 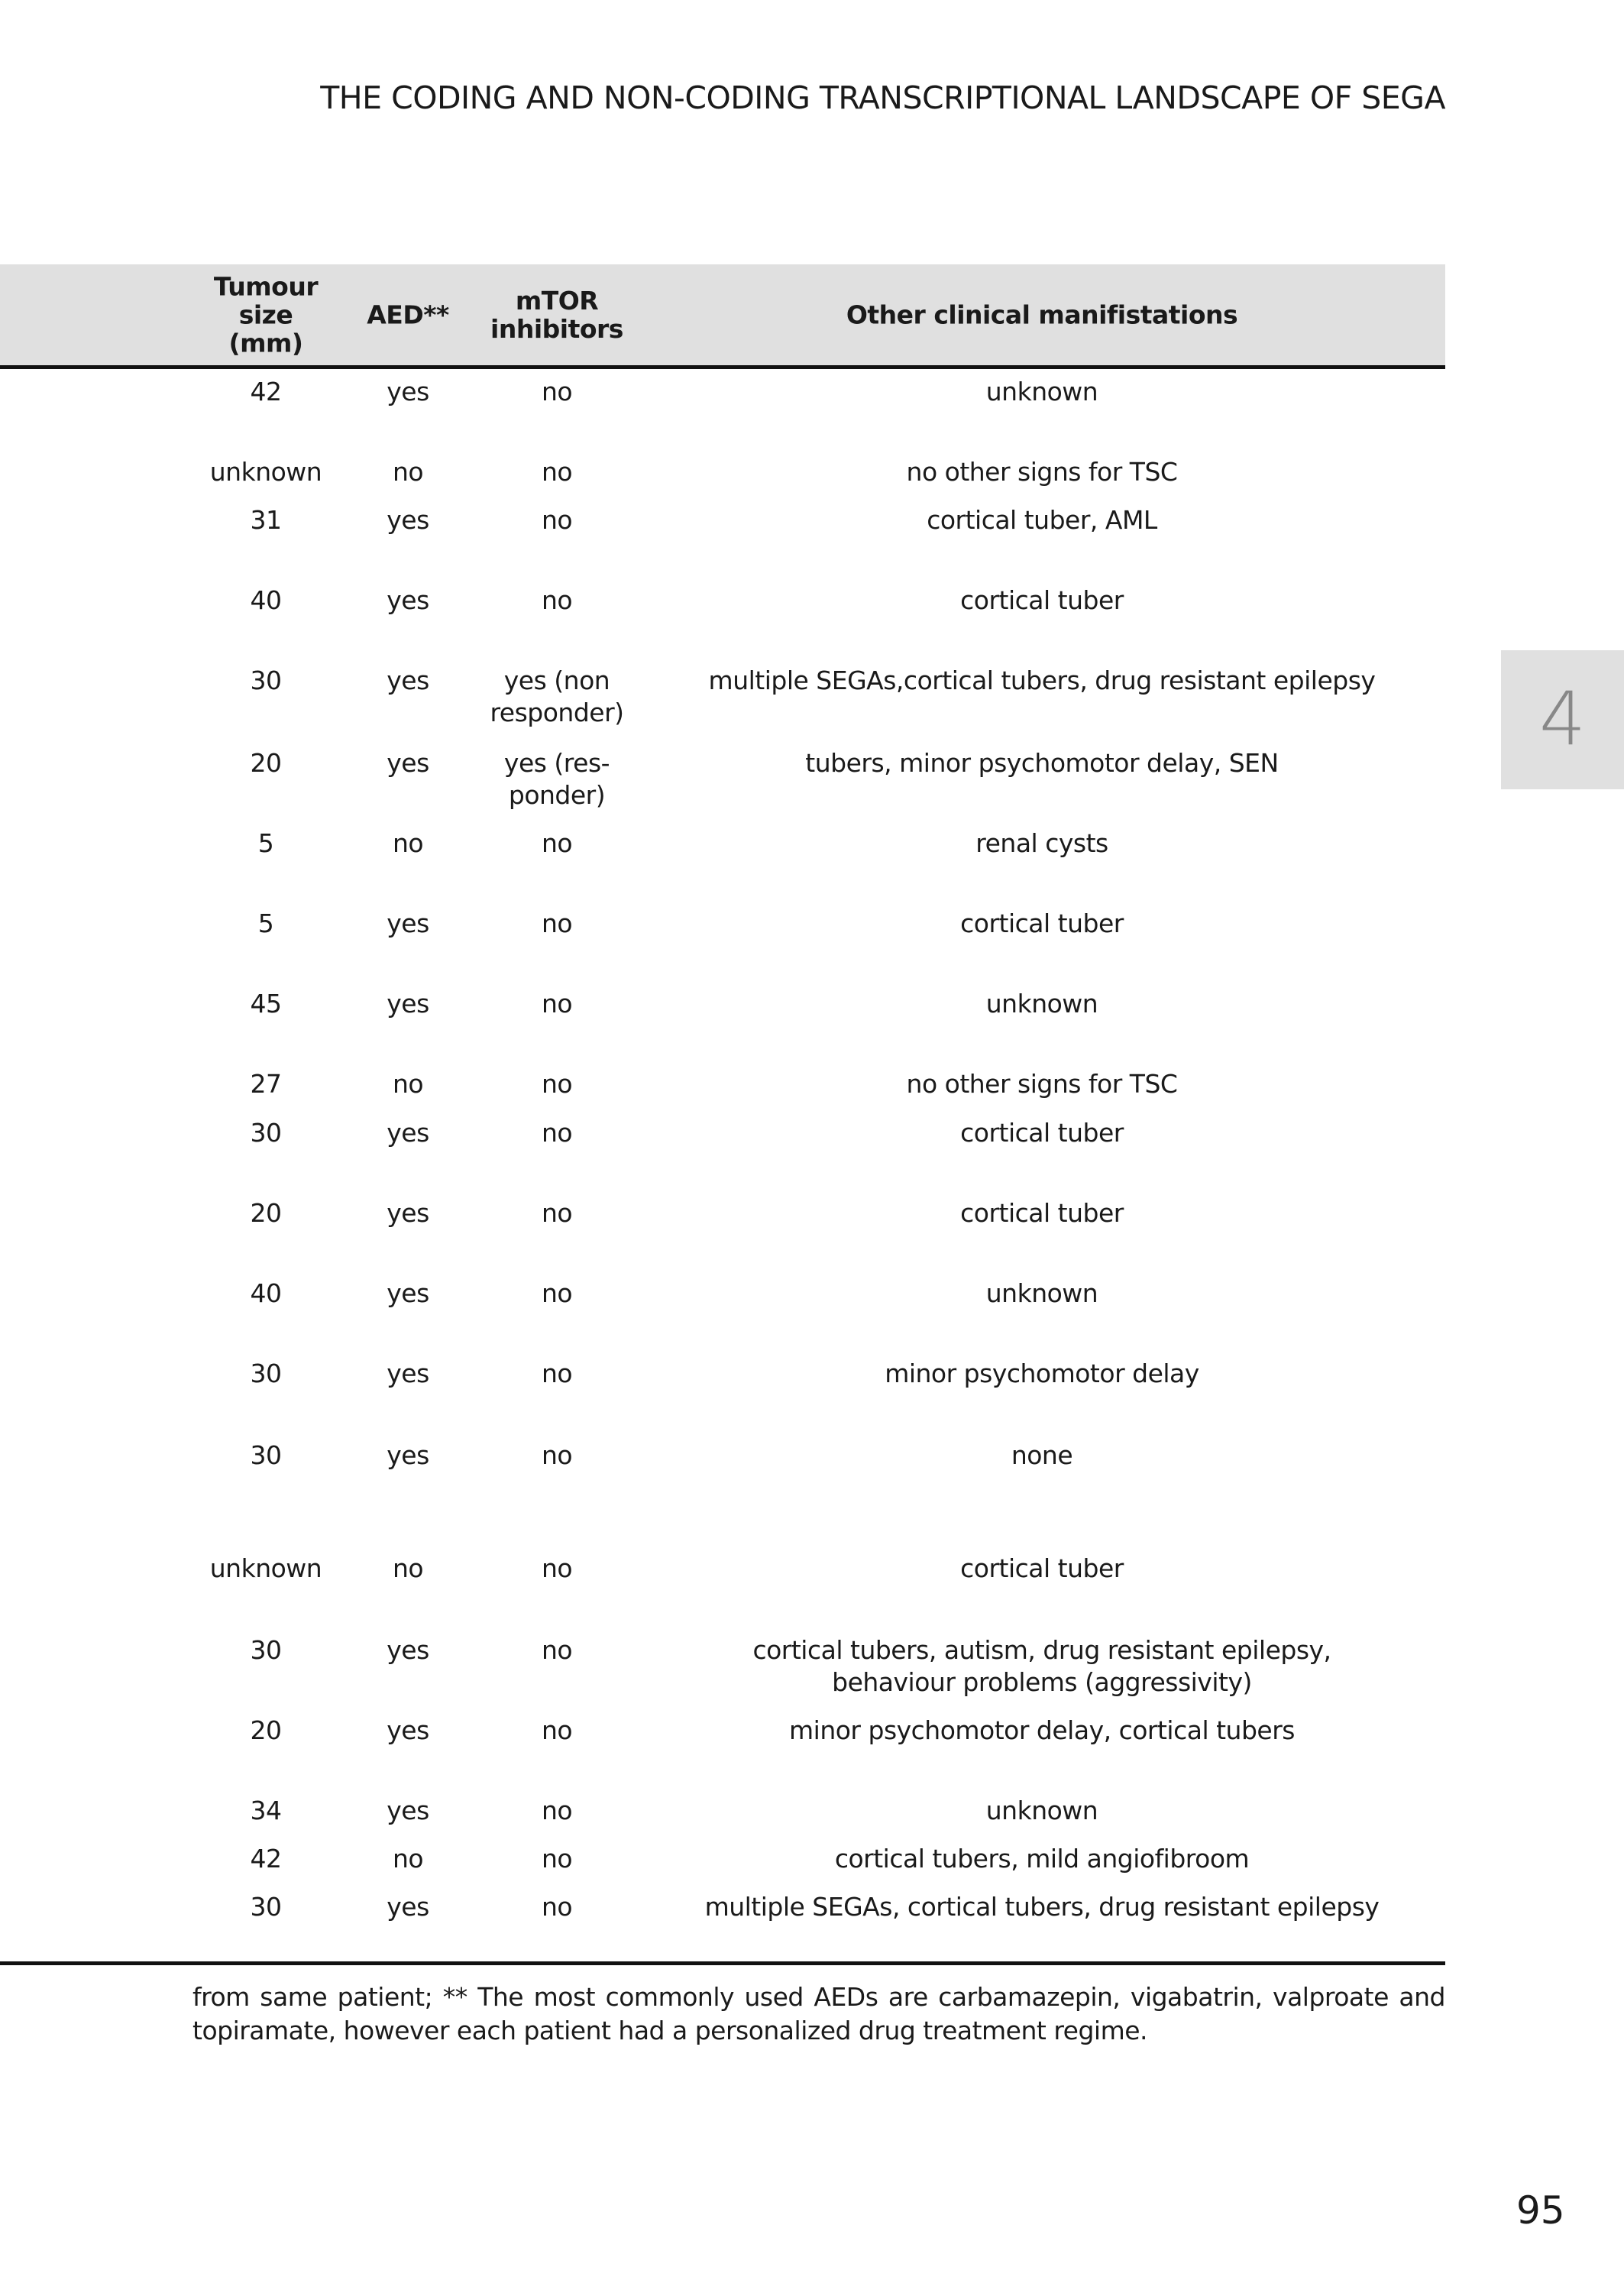 I want to click on cell-other-manifestations: cortical tubers, mild angiofibroom, so click(x=1042, y=1859).